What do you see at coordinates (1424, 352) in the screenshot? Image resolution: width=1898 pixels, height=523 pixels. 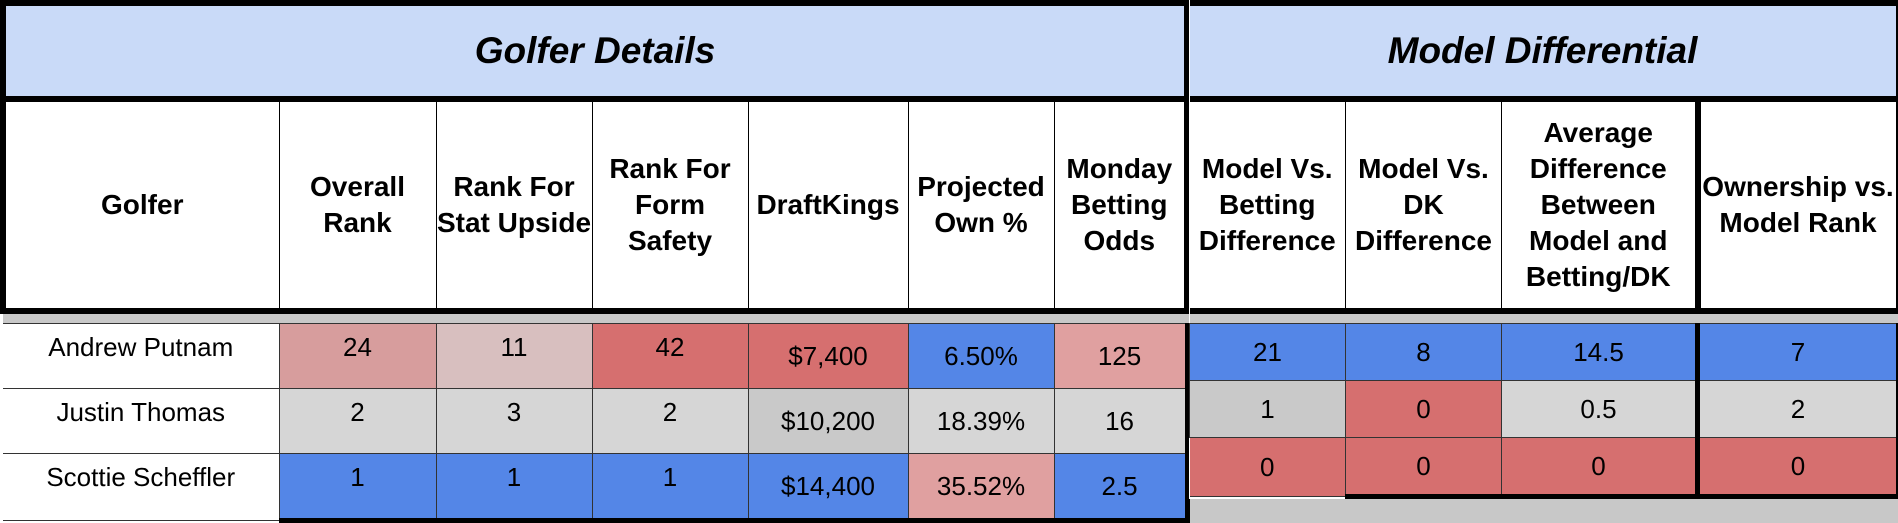 I see `dk-diff-cell: 8` at bounding box center [1424, 352].